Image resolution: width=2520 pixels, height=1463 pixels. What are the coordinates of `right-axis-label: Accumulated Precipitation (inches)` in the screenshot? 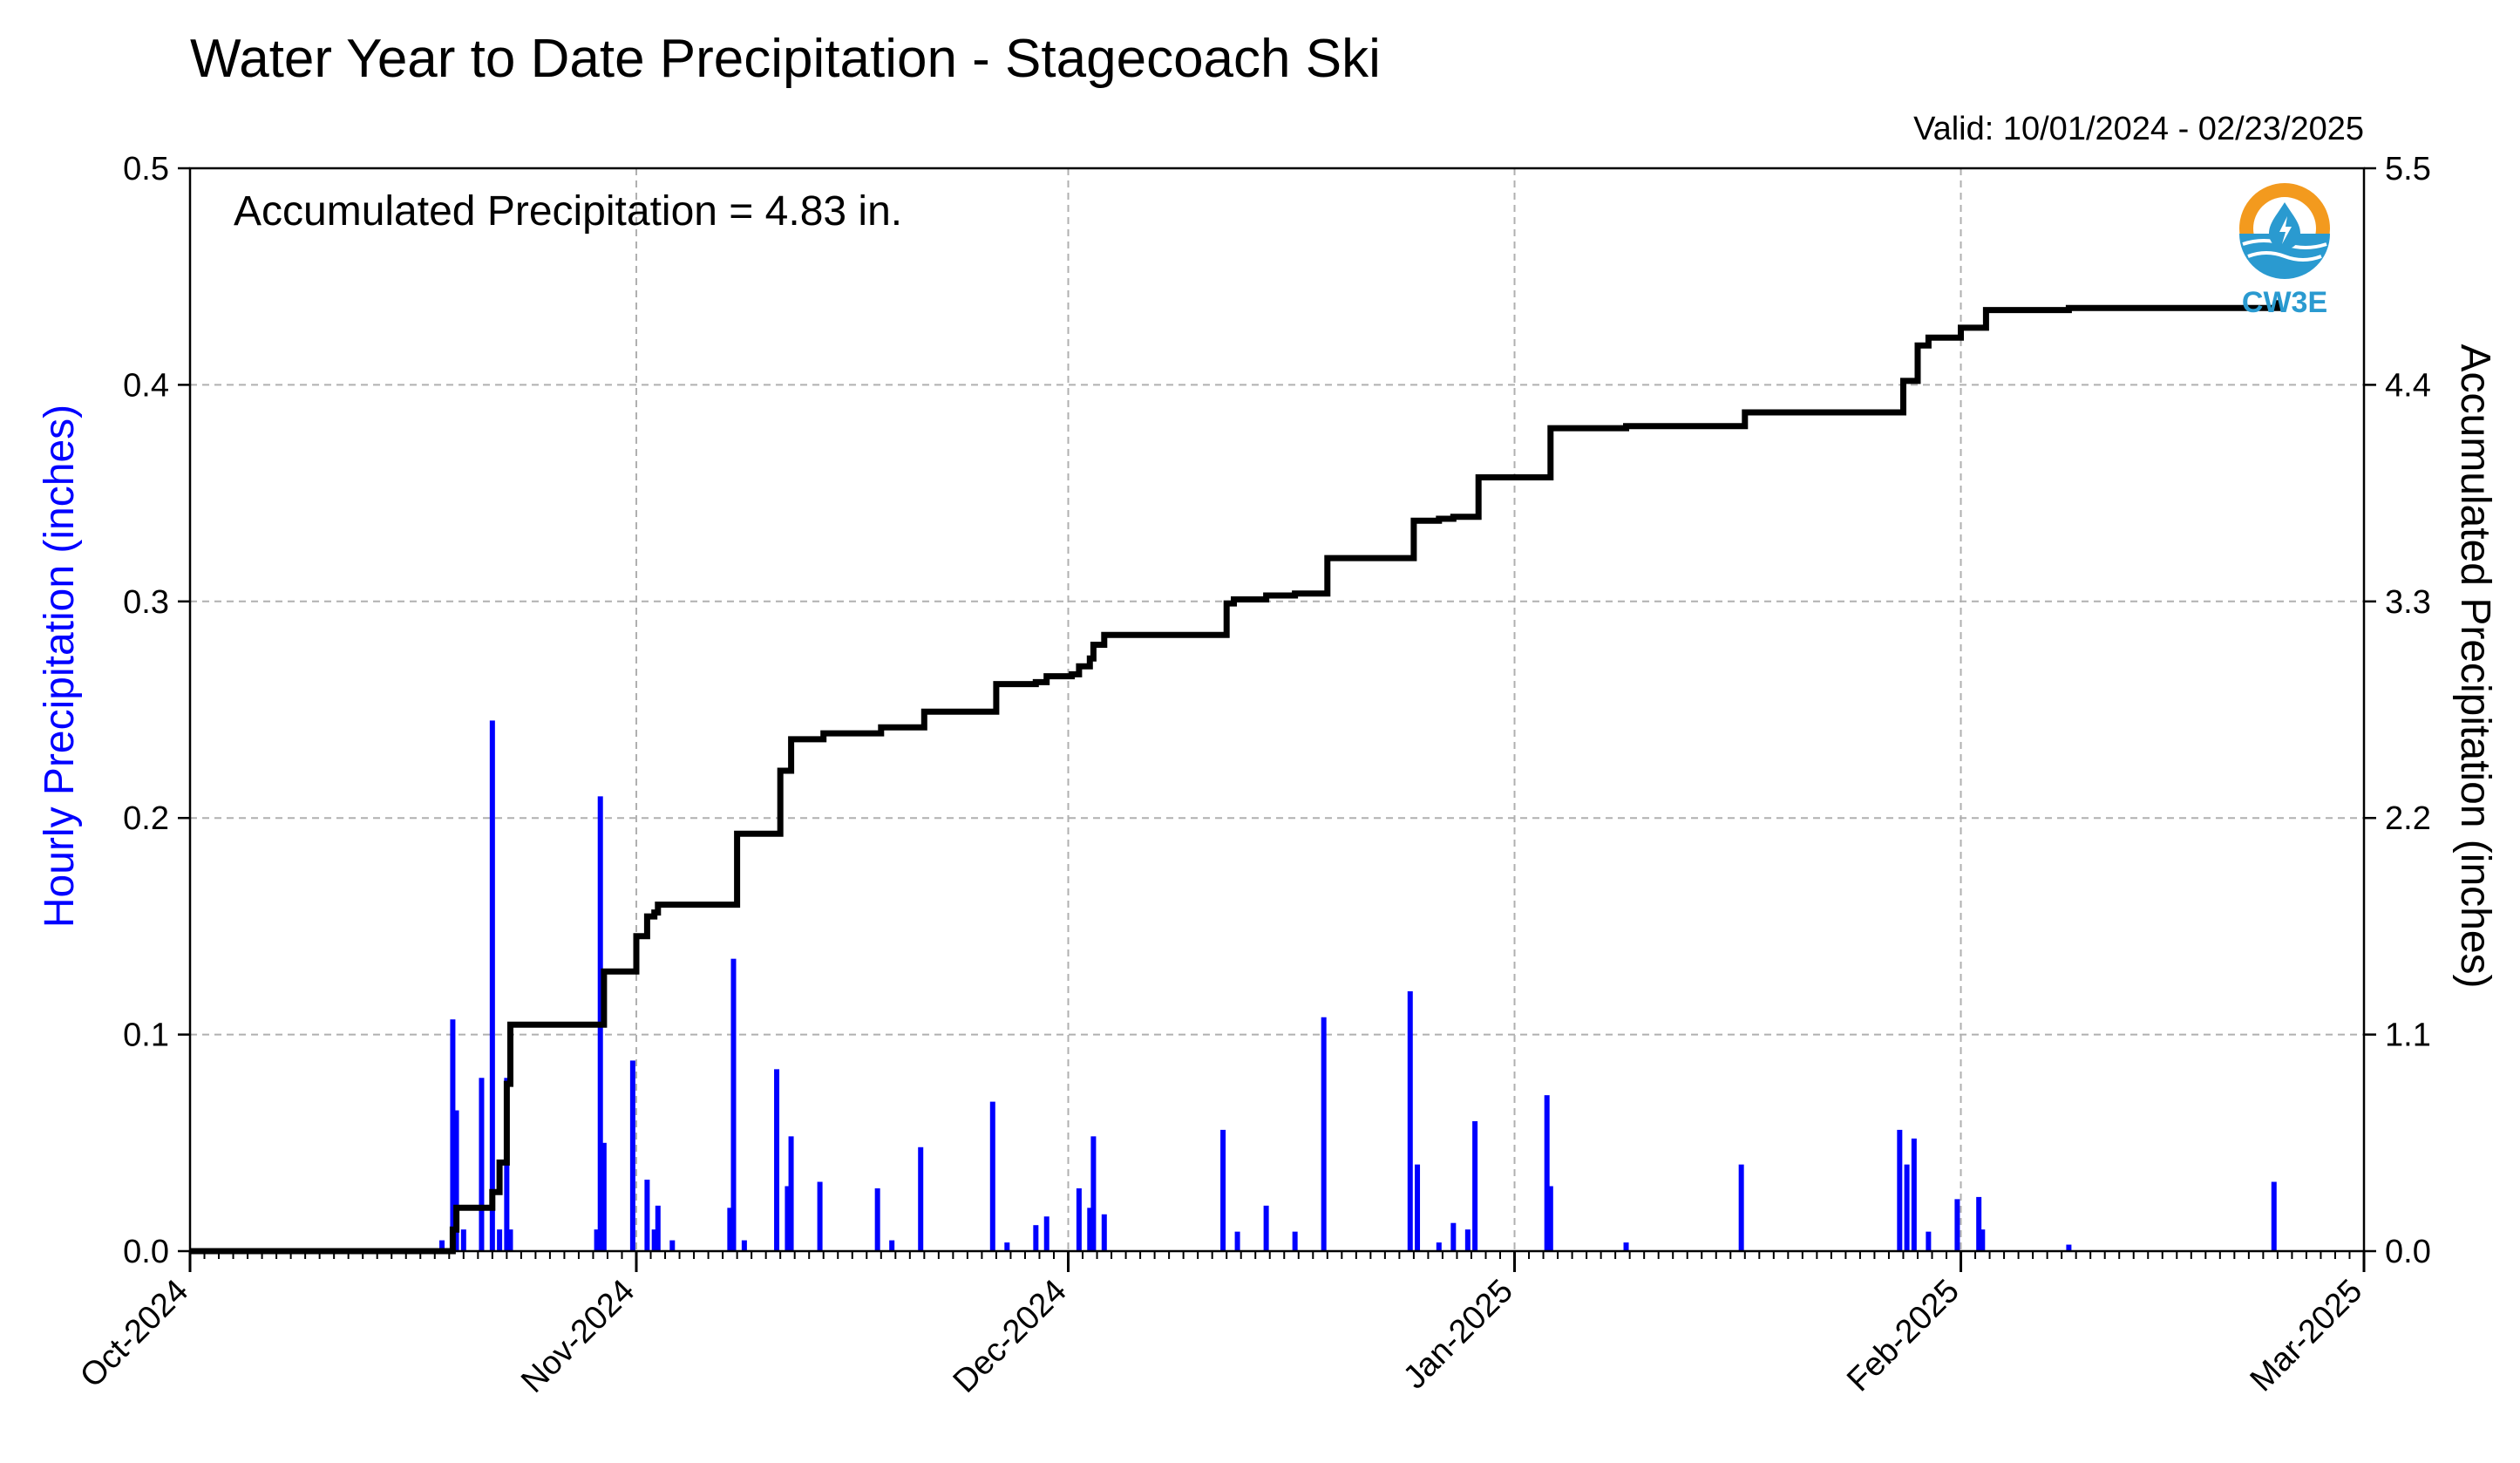 It's located at (2475, 666).